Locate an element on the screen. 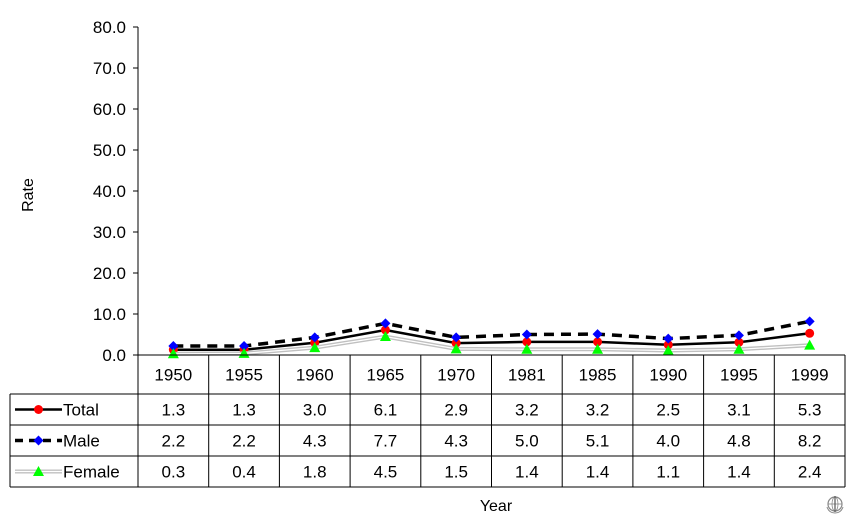  data-label: 1.8 is located at coordinates (315, 472).